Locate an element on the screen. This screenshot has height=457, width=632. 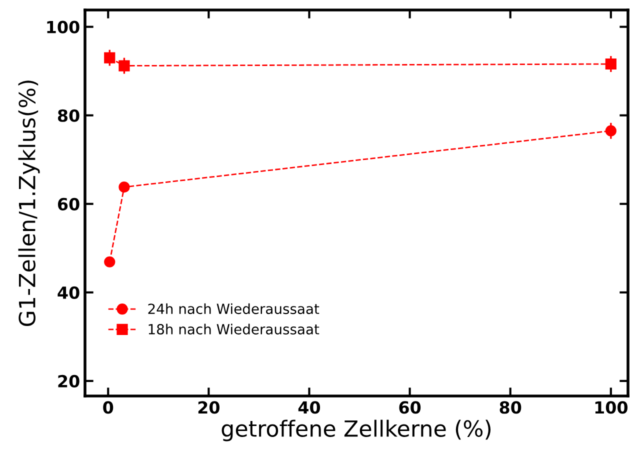
x-tick-label: 40 is located at coordinates (309, 407).